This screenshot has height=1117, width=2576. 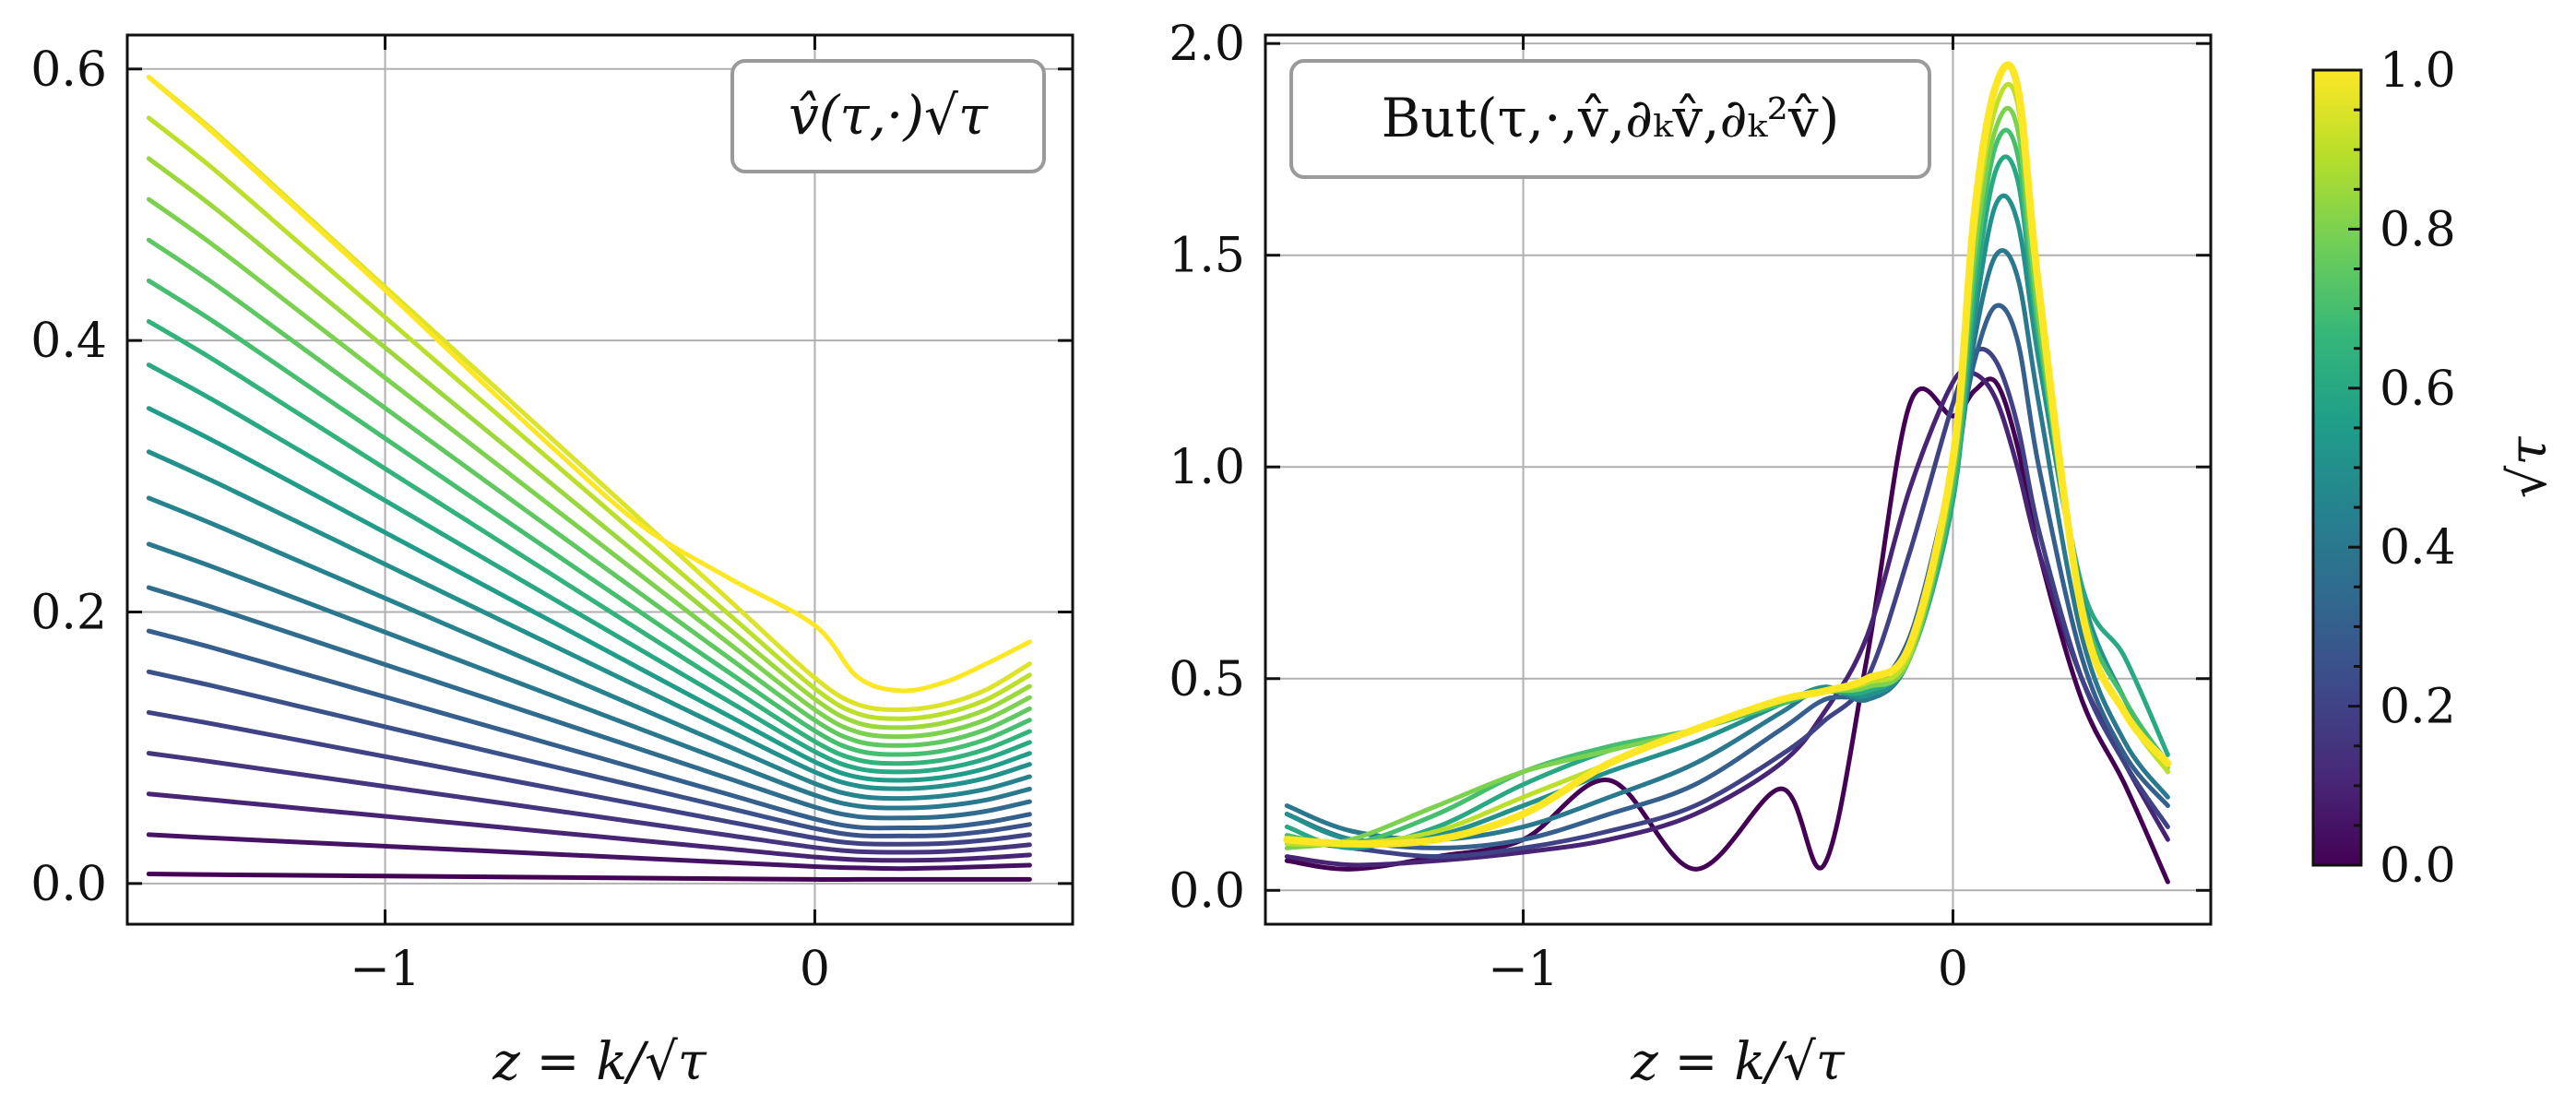 I want to click on left-legend: v̂(τ,·)√τ, so click(x=888, y=116).